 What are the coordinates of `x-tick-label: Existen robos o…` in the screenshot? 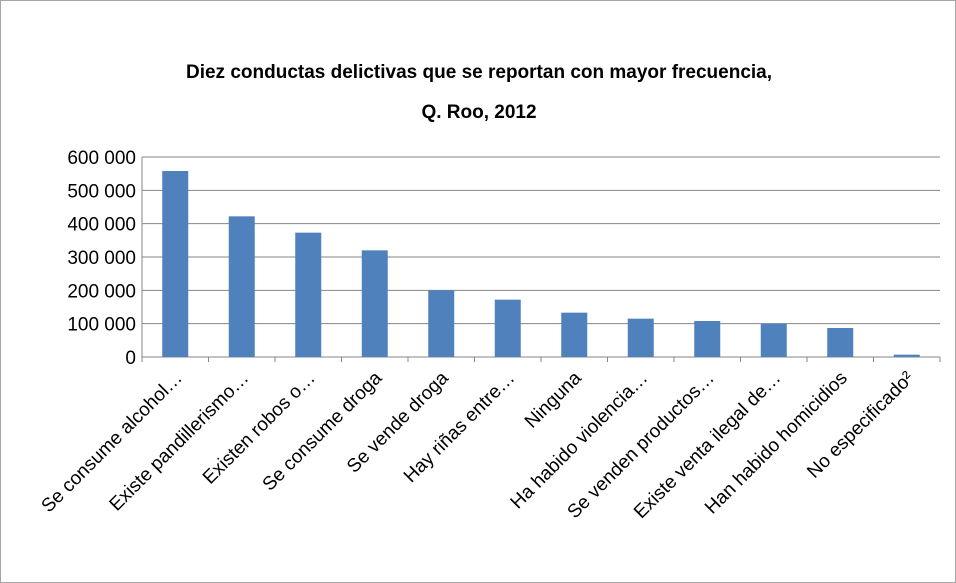 It's located at (259, 428).